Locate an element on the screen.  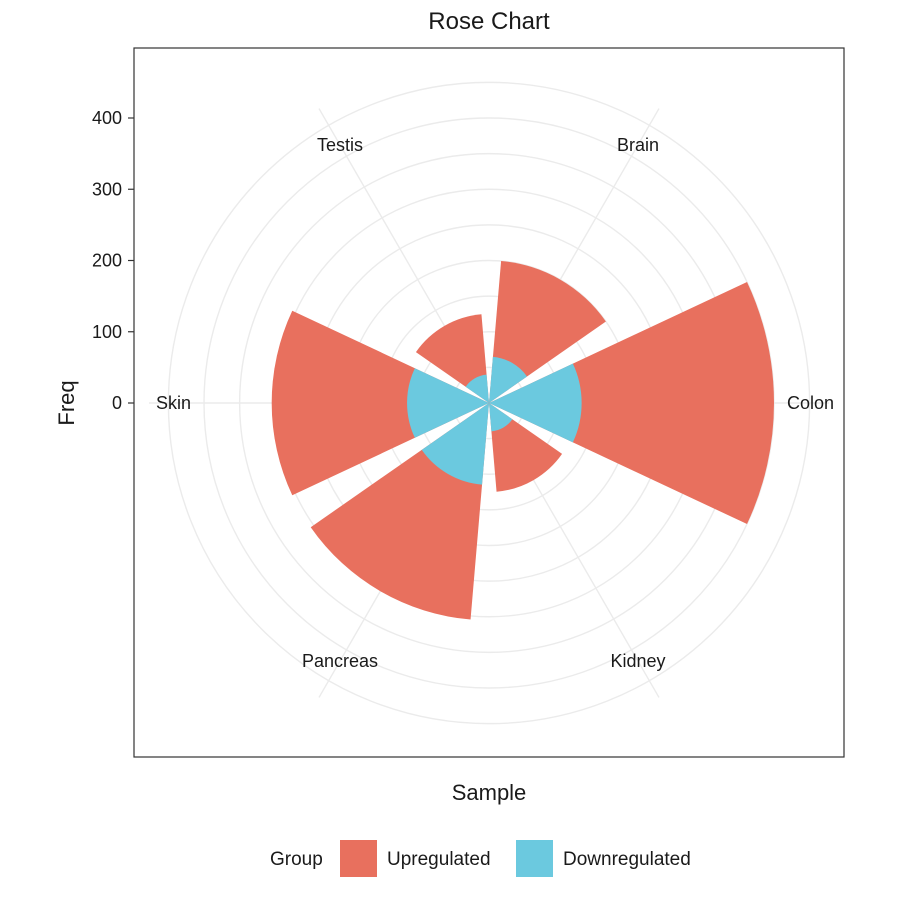
legend-title: Group is located at coordinates (296, 859).